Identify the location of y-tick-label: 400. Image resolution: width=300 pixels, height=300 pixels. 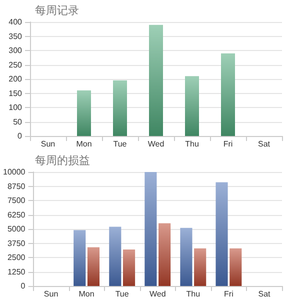
(15, 22).